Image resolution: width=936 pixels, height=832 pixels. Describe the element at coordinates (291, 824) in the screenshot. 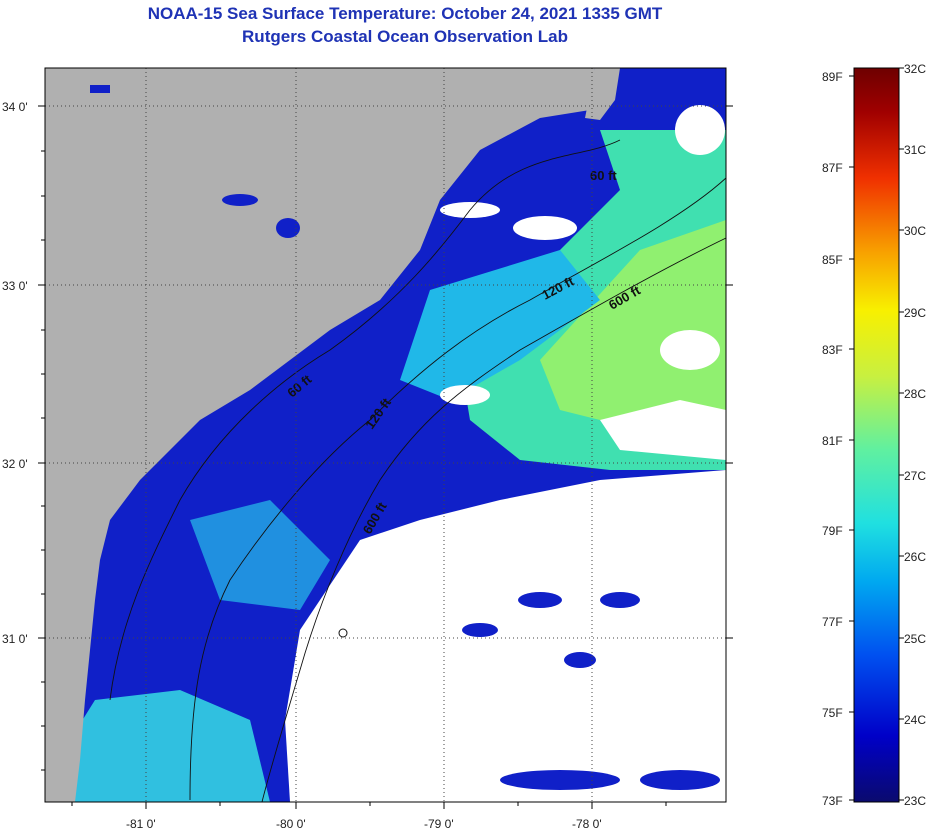

I see `lon-label: -80 0'` at that location.